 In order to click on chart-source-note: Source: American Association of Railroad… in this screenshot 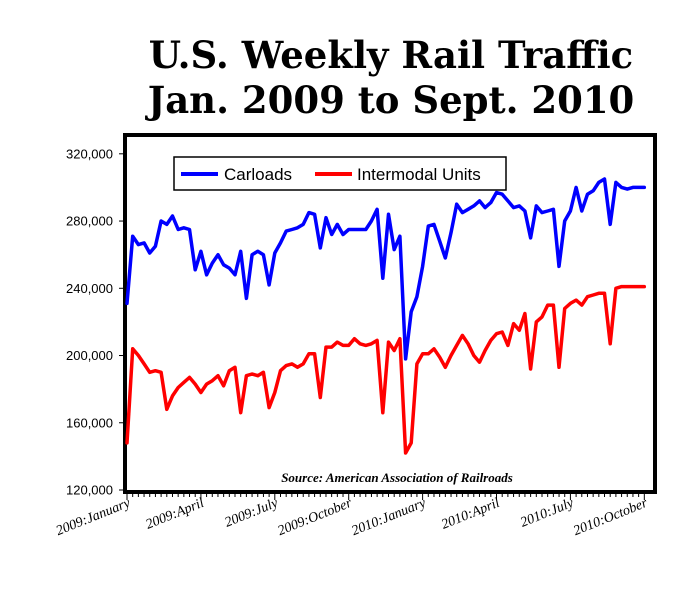, I will do `click(397, 477)`.